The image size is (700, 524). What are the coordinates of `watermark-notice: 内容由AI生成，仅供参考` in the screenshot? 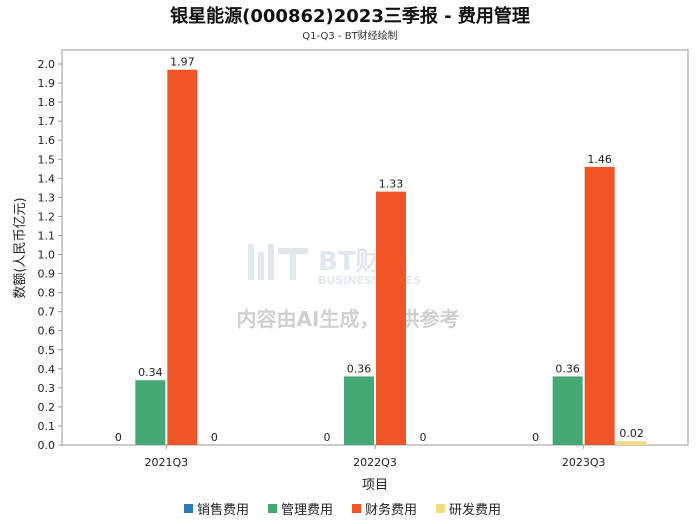 It's located at (348, 319).